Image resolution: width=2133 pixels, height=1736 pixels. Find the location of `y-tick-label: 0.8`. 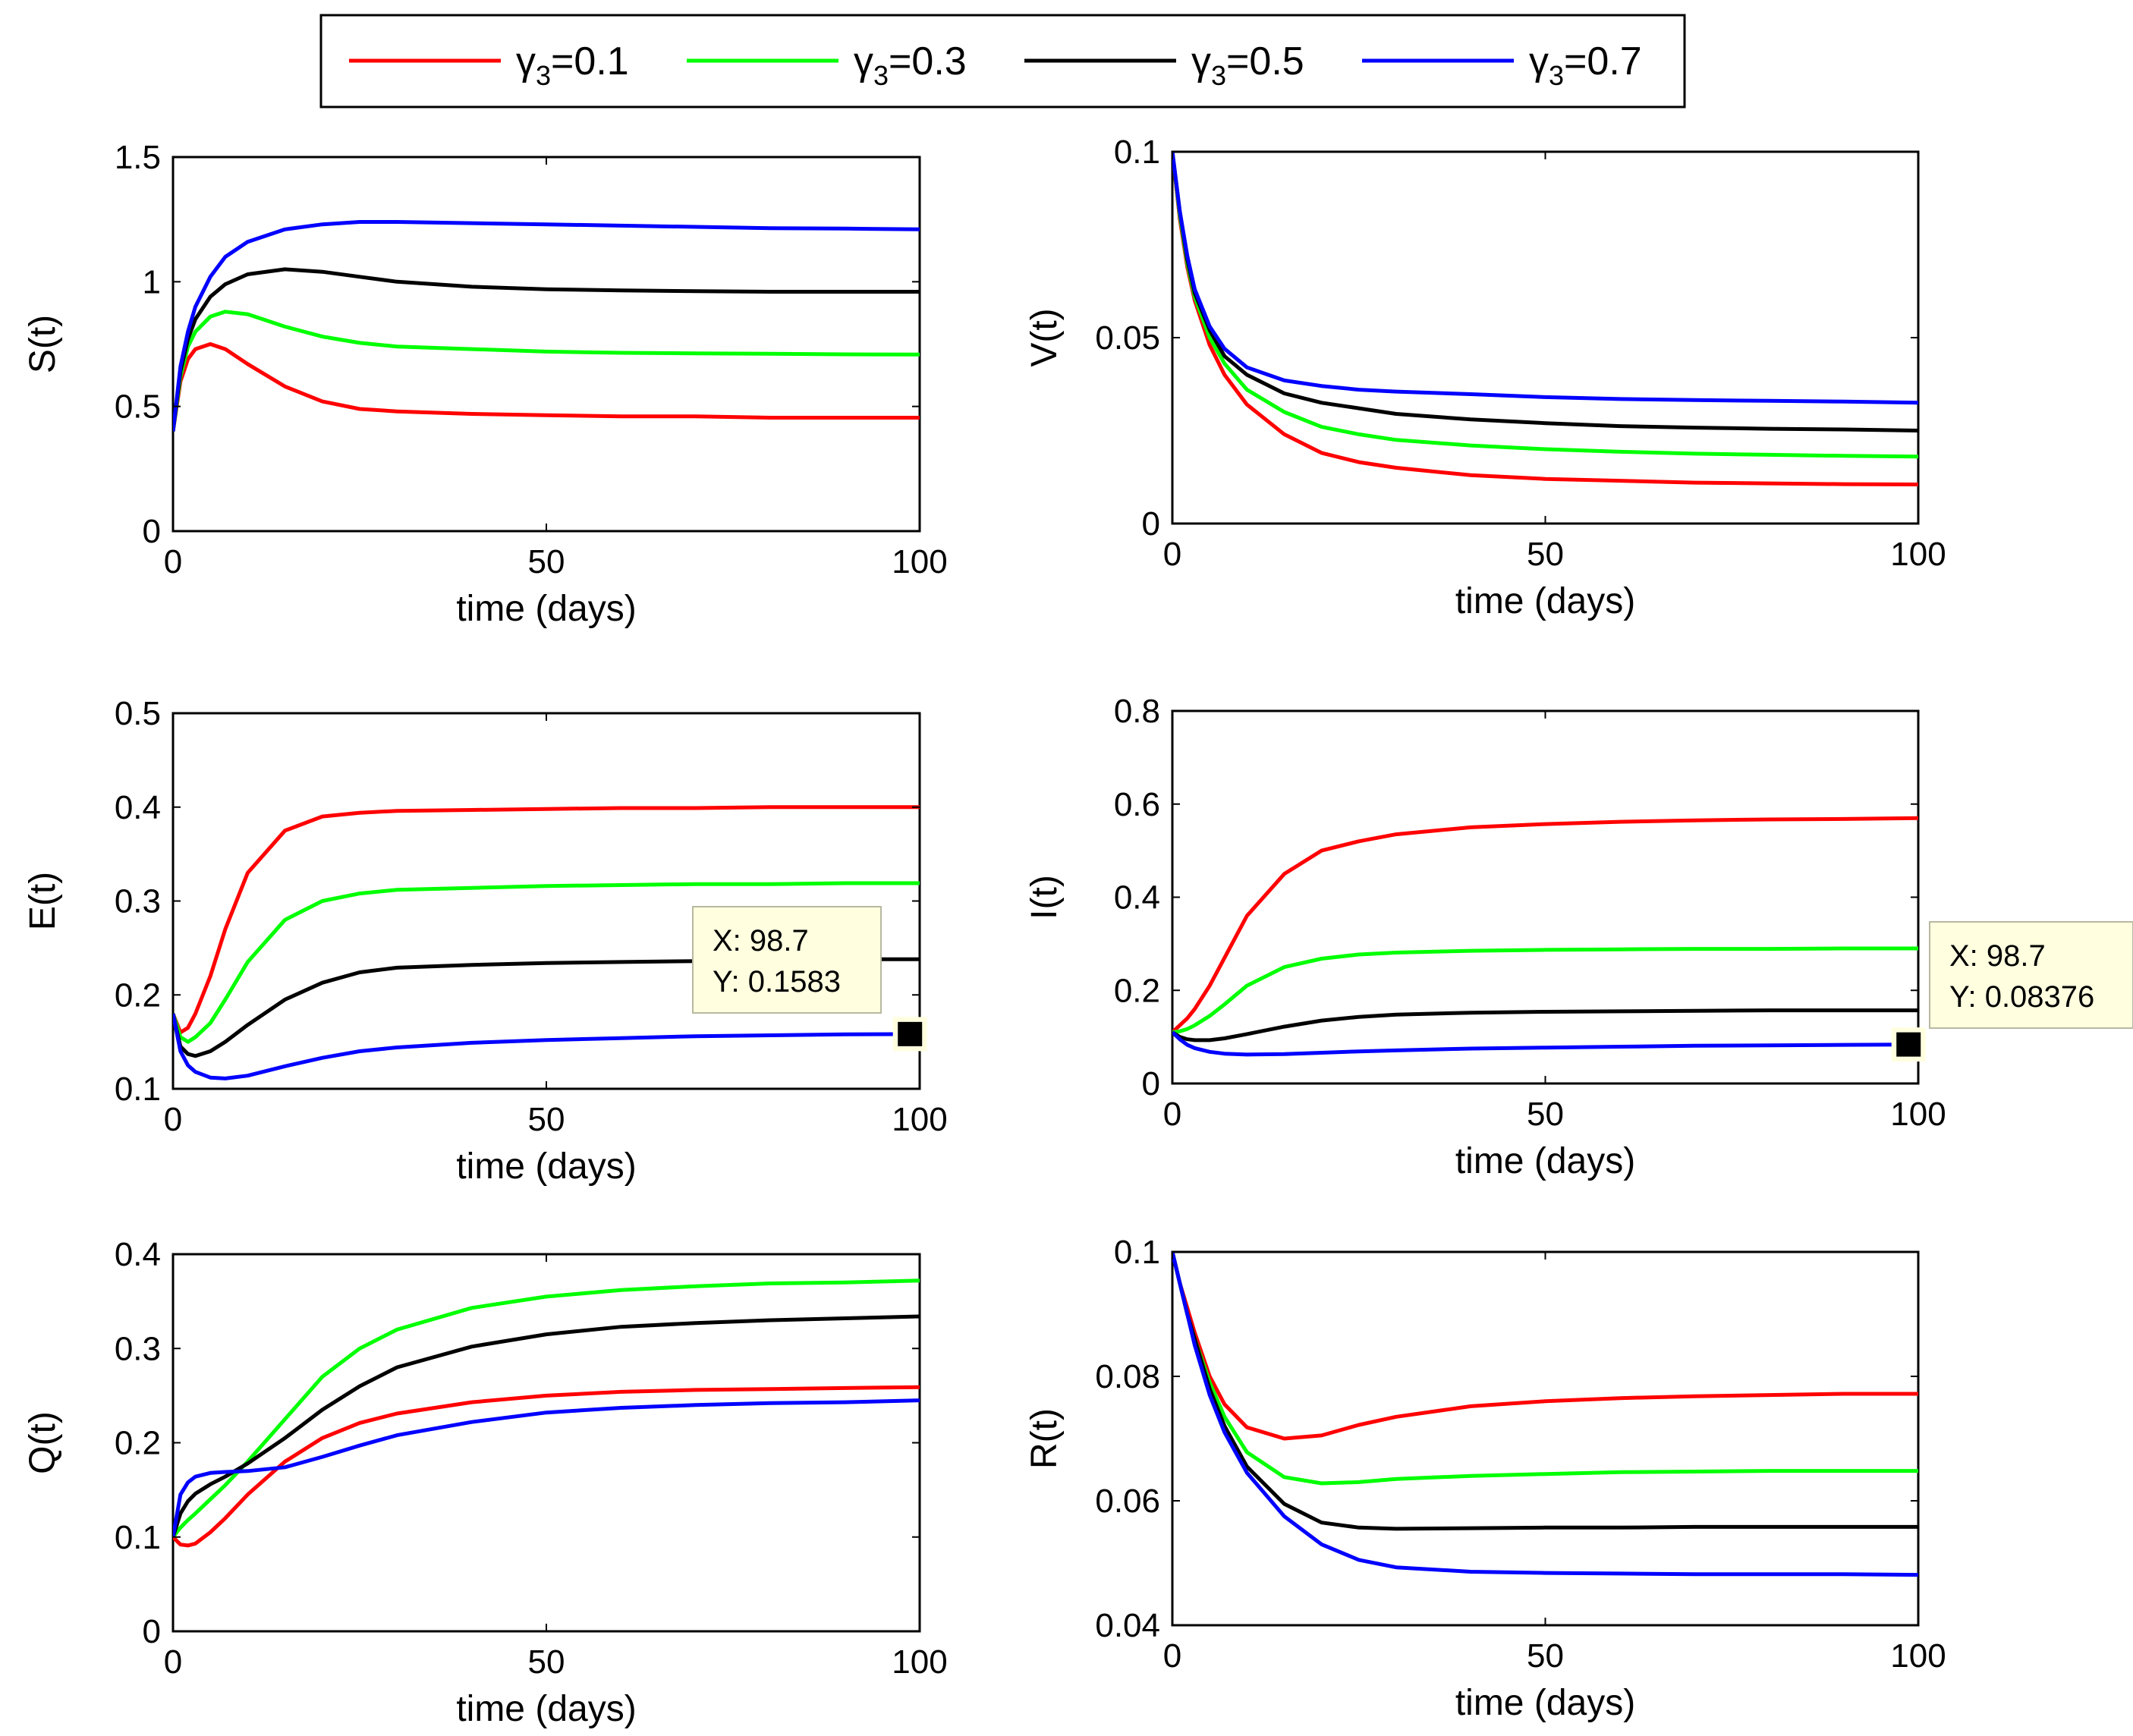

y-tick-label: 0.8 is located at coordinates (1137, 712).